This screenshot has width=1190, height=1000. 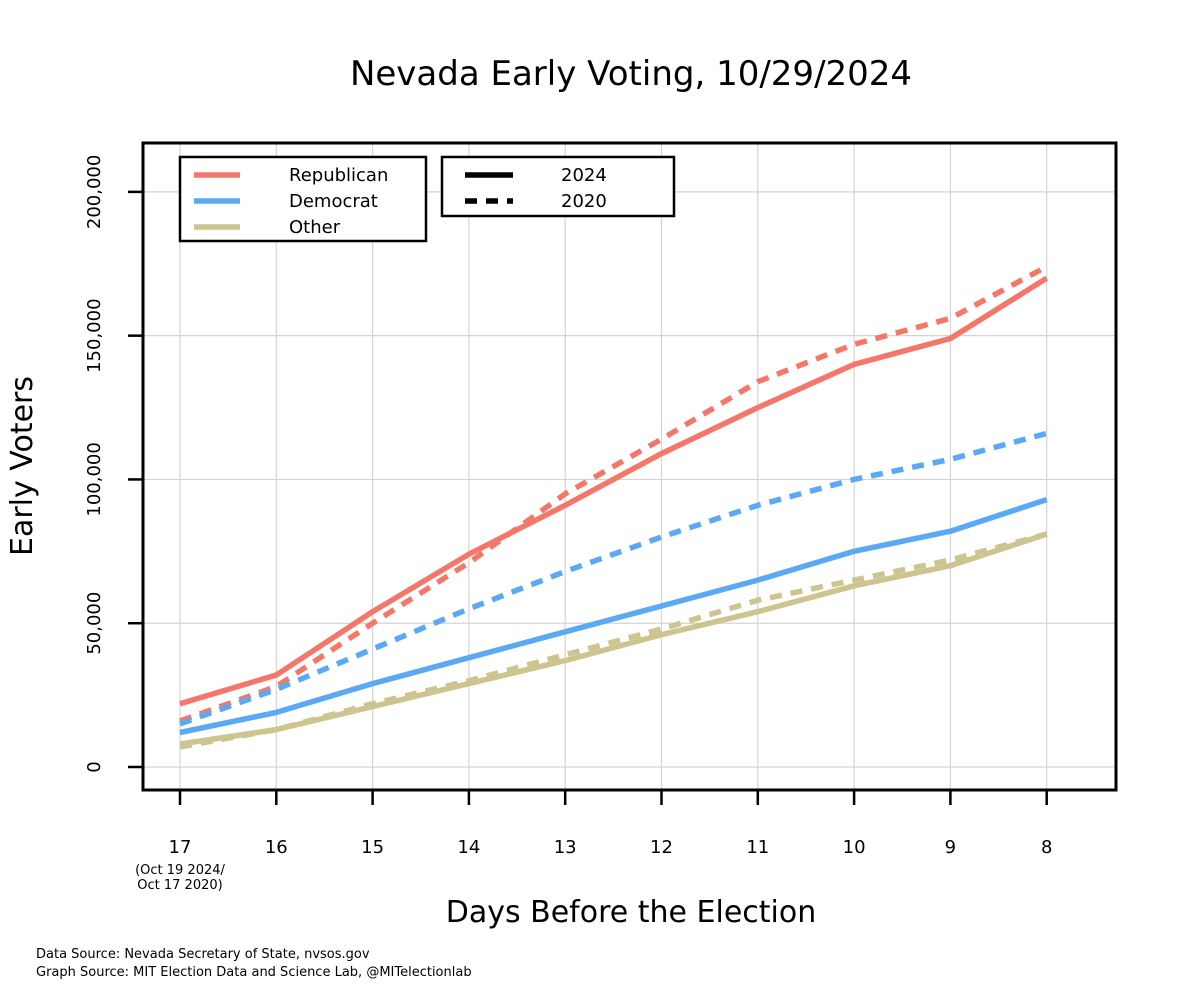 What do you see at coordinates (661, 847) in the screenshot?
I see `x-tick-label: 12` at bounding box center [661, 847].